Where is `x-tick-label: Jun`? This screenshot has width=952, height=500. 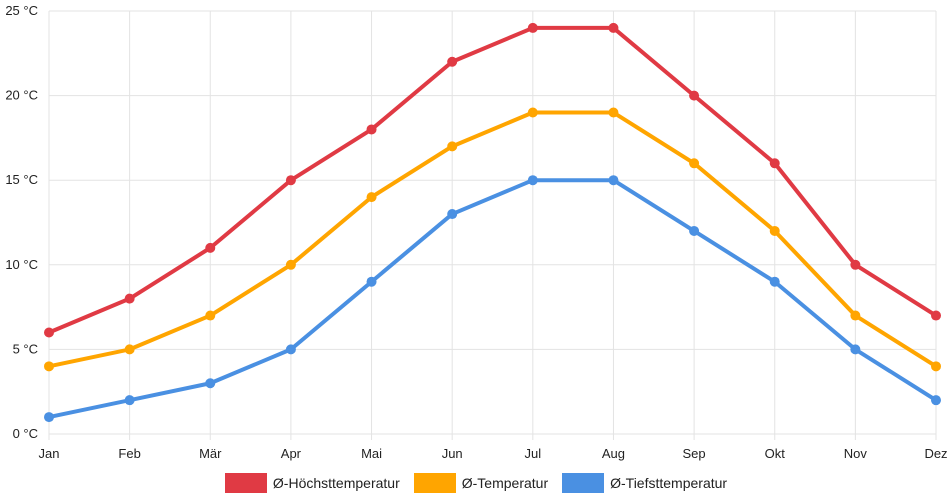 x-tick-label: Jun is located at coordinates (452, 453).